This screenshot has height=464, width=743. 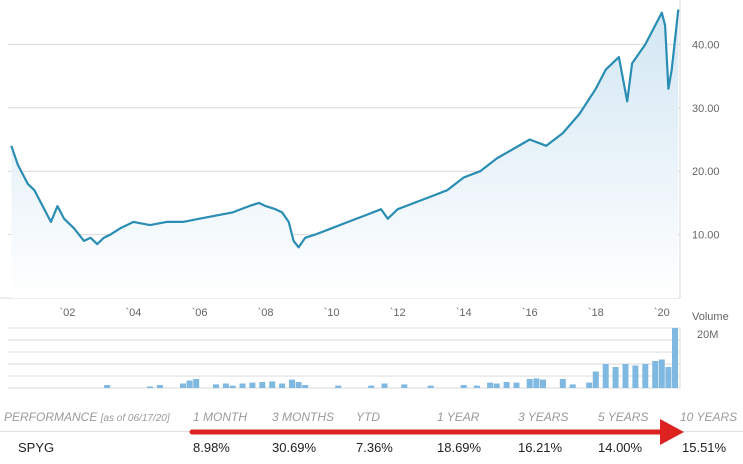 What do you see at coordinates (303, 417) in the screenshot?
I see `col-3-months: 3 MONTHS` at bounding box center [303, 417].